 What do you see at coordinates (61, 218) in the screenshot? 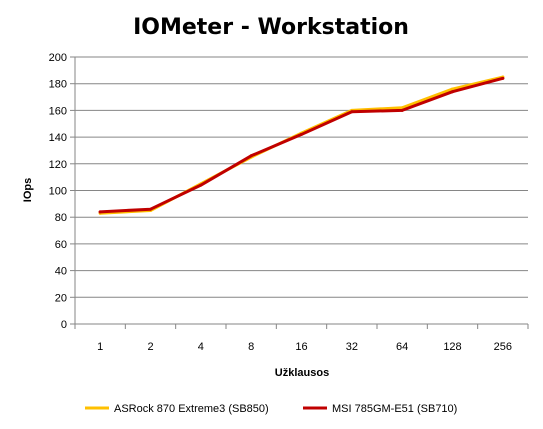
I see `y-tick-label: 80` at bounding box center [61, 218].